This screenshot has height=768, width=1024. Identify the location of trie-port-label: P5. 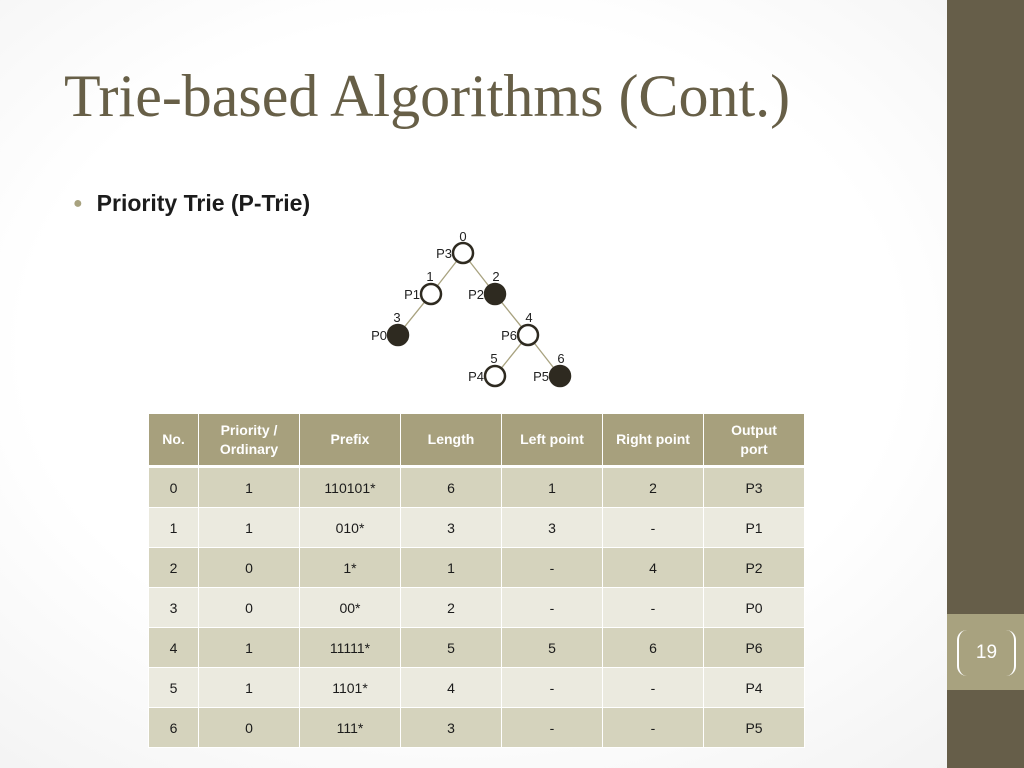
(541, 376).